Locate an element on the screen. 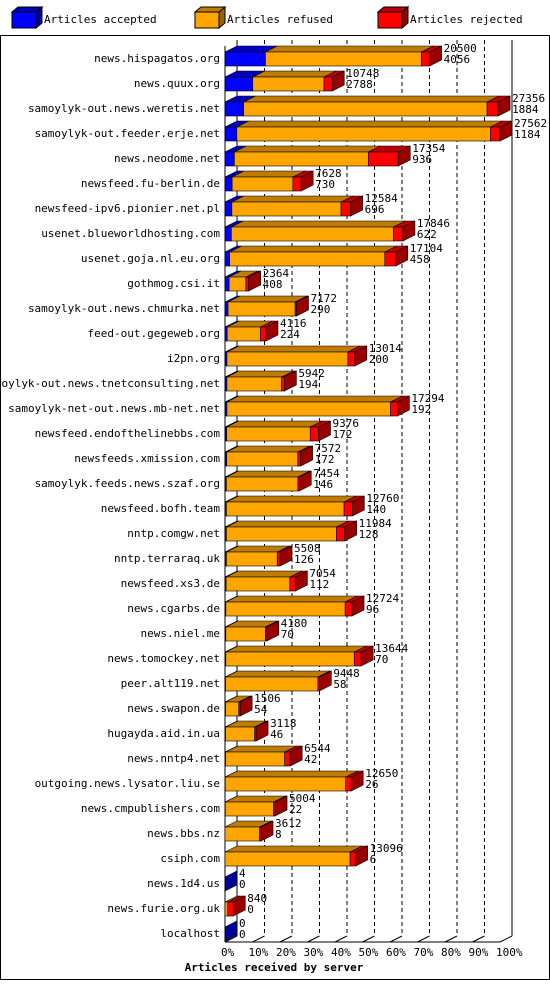  bar-accepted-label: 2788 is located at coordinates (359, 84).